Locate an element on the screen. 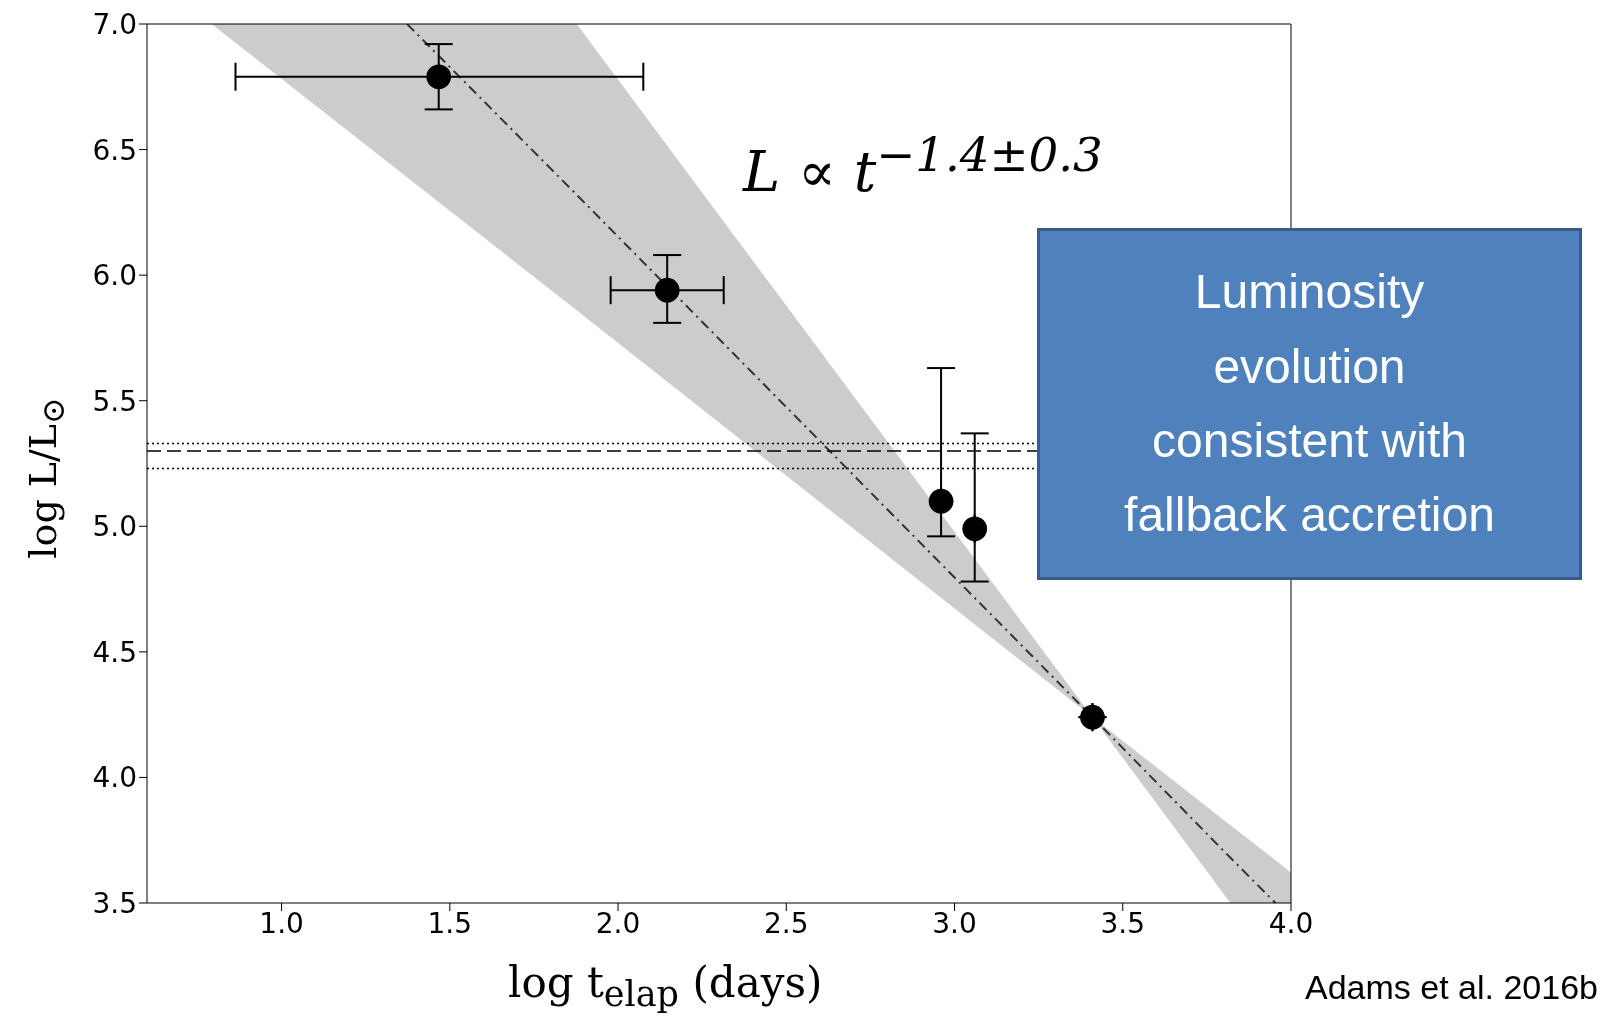 Image resolution: width=1610 pixels, height=1019 pixels. x-tick-label: 2.0 is located at coordinates (618, 923).